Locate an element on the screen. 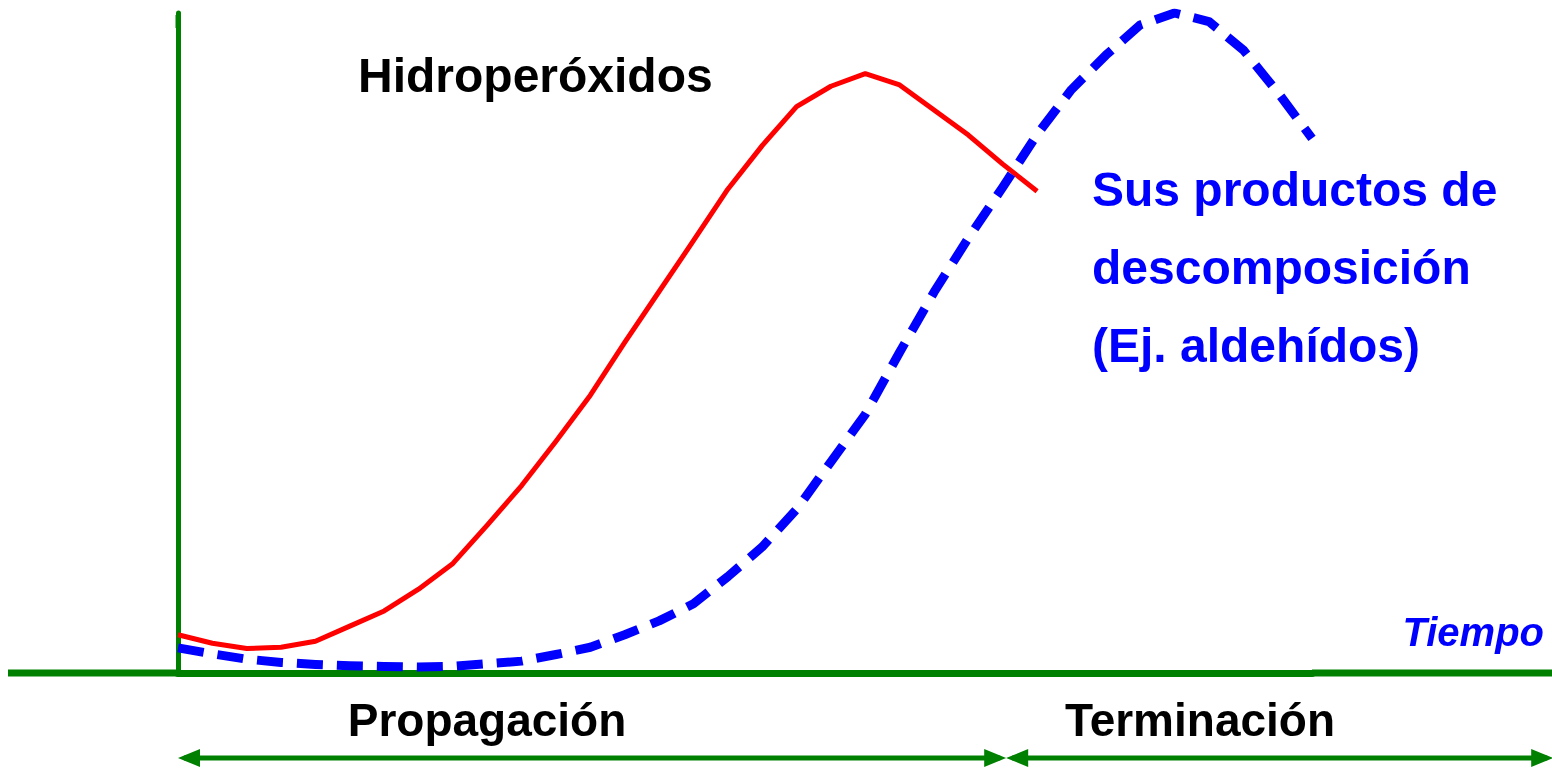  series-label: Hidroperóxidos is located at coordinates (535, 75).